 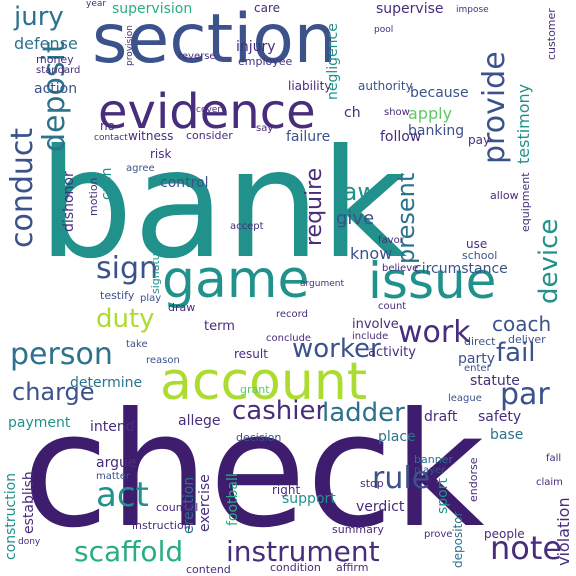 I want to click on word-conclude: conclude, so click(x=289, y=338).